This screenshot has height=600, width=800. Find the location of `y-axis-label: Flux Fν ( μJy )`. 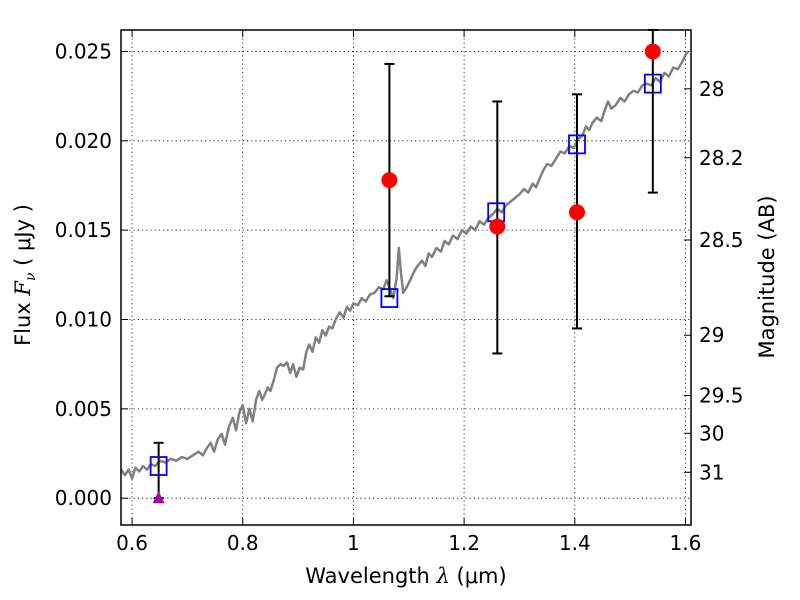

y-axis-label: Flux Fν ( μJy ) is located at coordinates (25, 275).